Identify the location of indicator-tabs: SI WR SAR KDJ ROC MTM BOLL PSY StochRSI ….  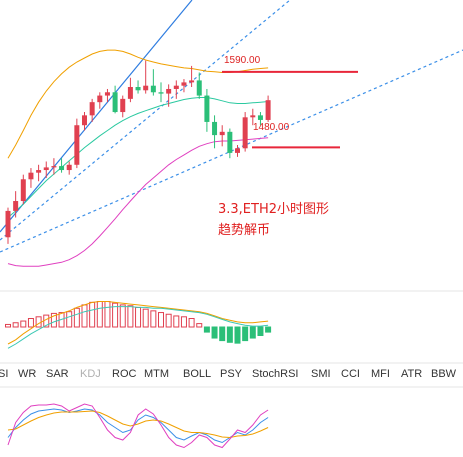
(231, 375).